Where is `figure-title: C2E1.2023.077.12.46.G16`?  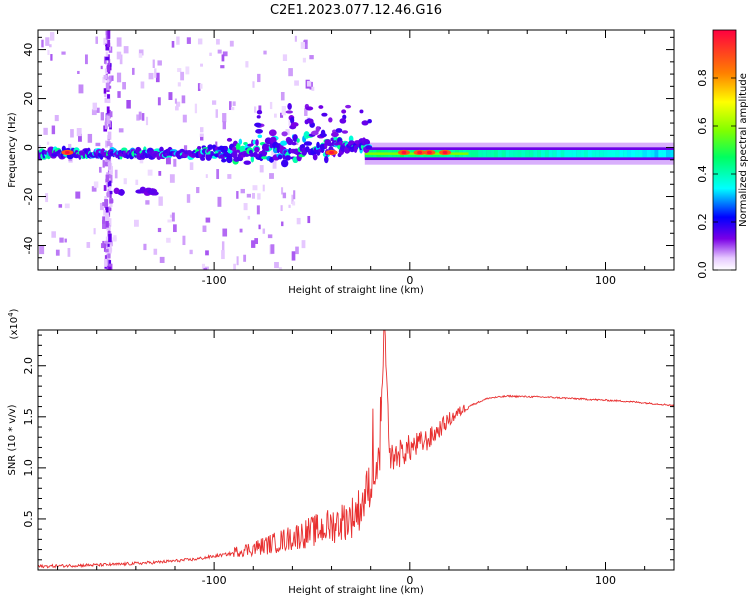 figure-title: C2E1.2023.077.12.46.G16 is located at coordinates (356, 10).